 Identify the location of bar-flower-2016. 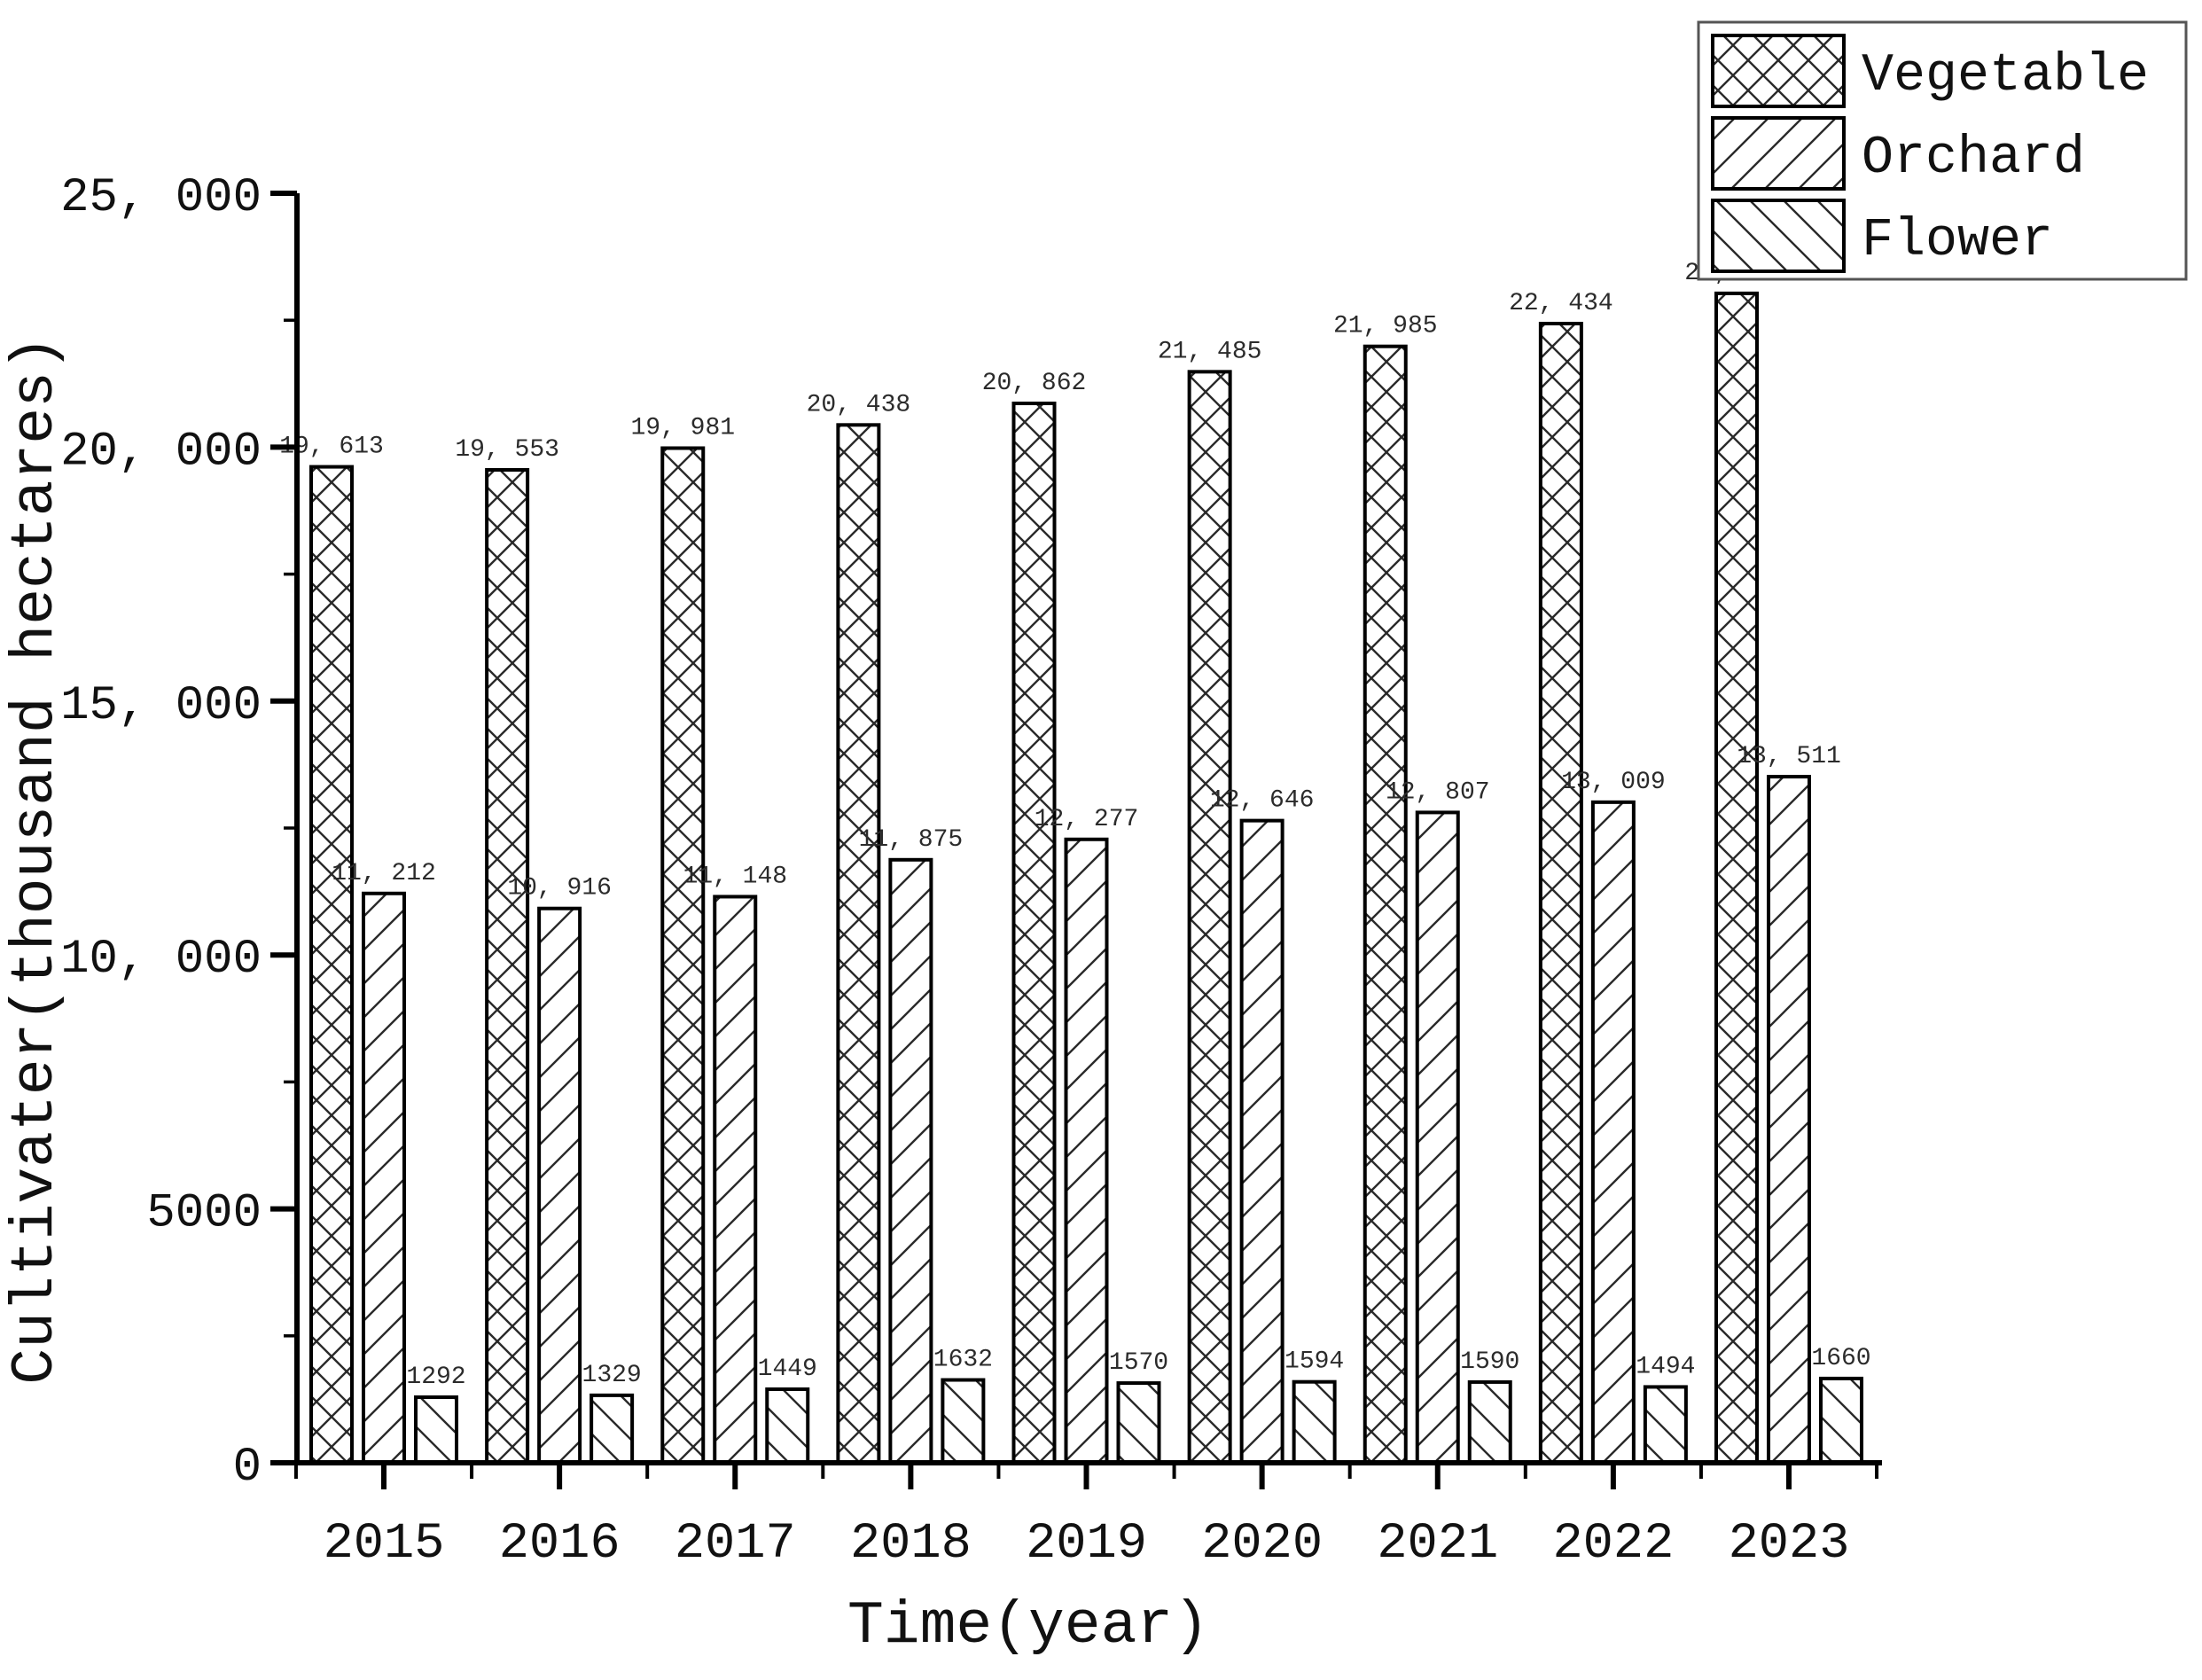
(612, 1429).